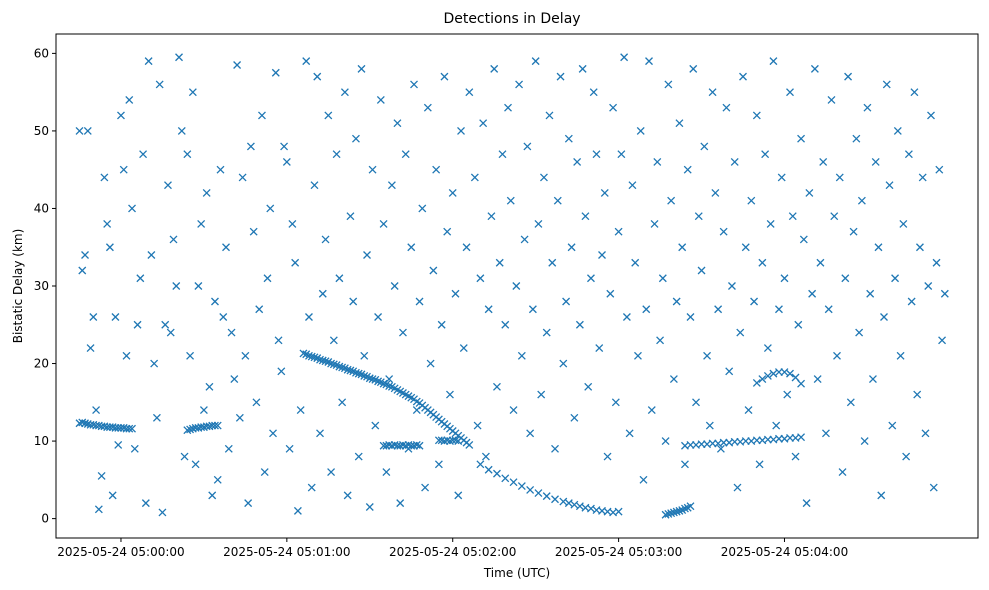  I want to click on x-axis-label: Time (UTC), so click(516, 573).